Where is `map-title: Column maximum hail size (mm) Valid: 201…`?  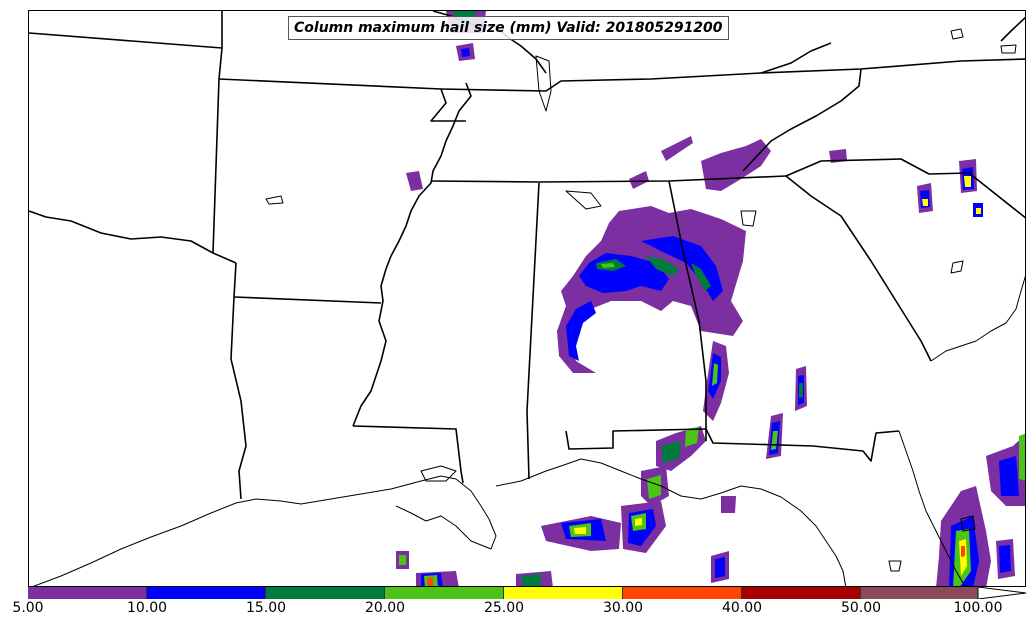 map-title: Column maximum hail size (mm) Valid: 201… is located at coordinates (508, 28).